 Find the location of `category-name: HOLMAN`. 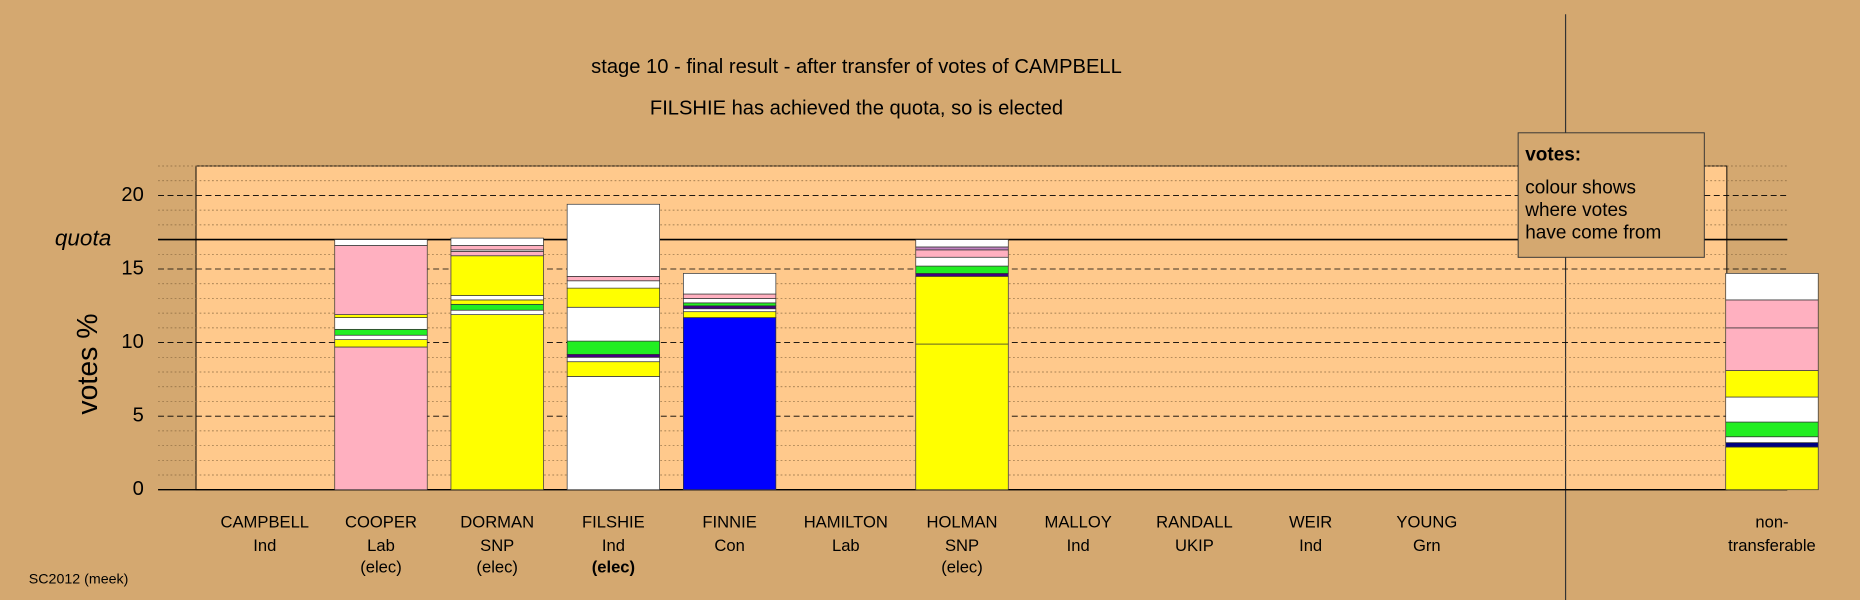

category-name: HOLMAN is located at coordinates (962, 521).